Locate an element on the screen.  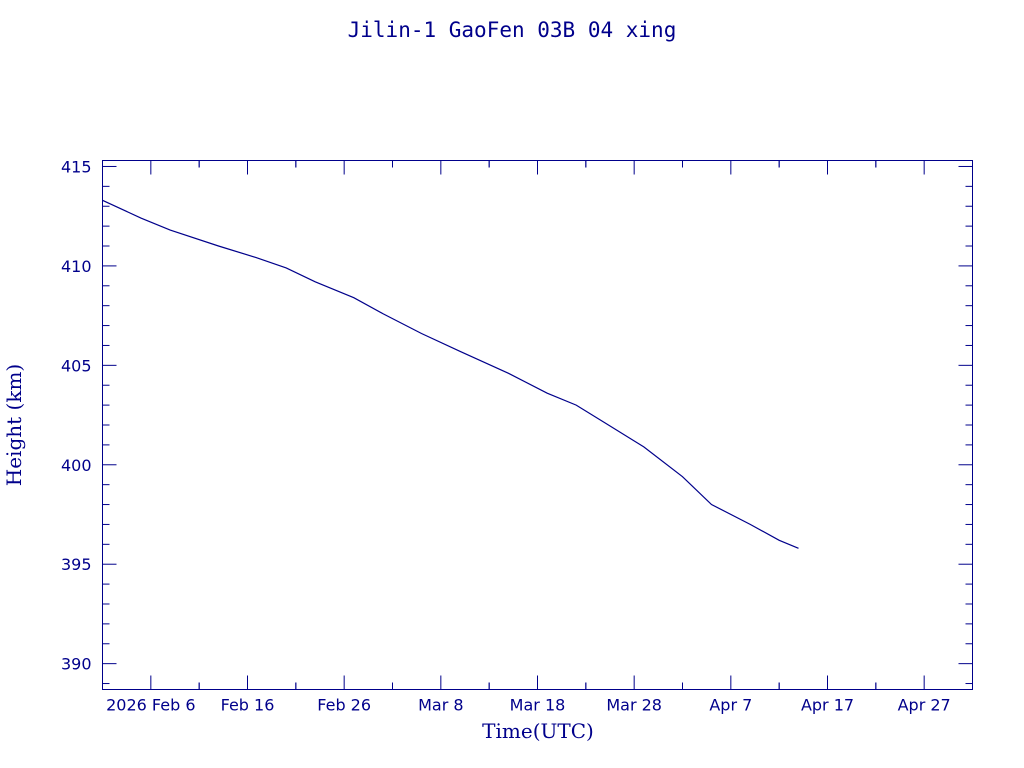
y-tick-label: 405 is located at coordinates (76, 365).